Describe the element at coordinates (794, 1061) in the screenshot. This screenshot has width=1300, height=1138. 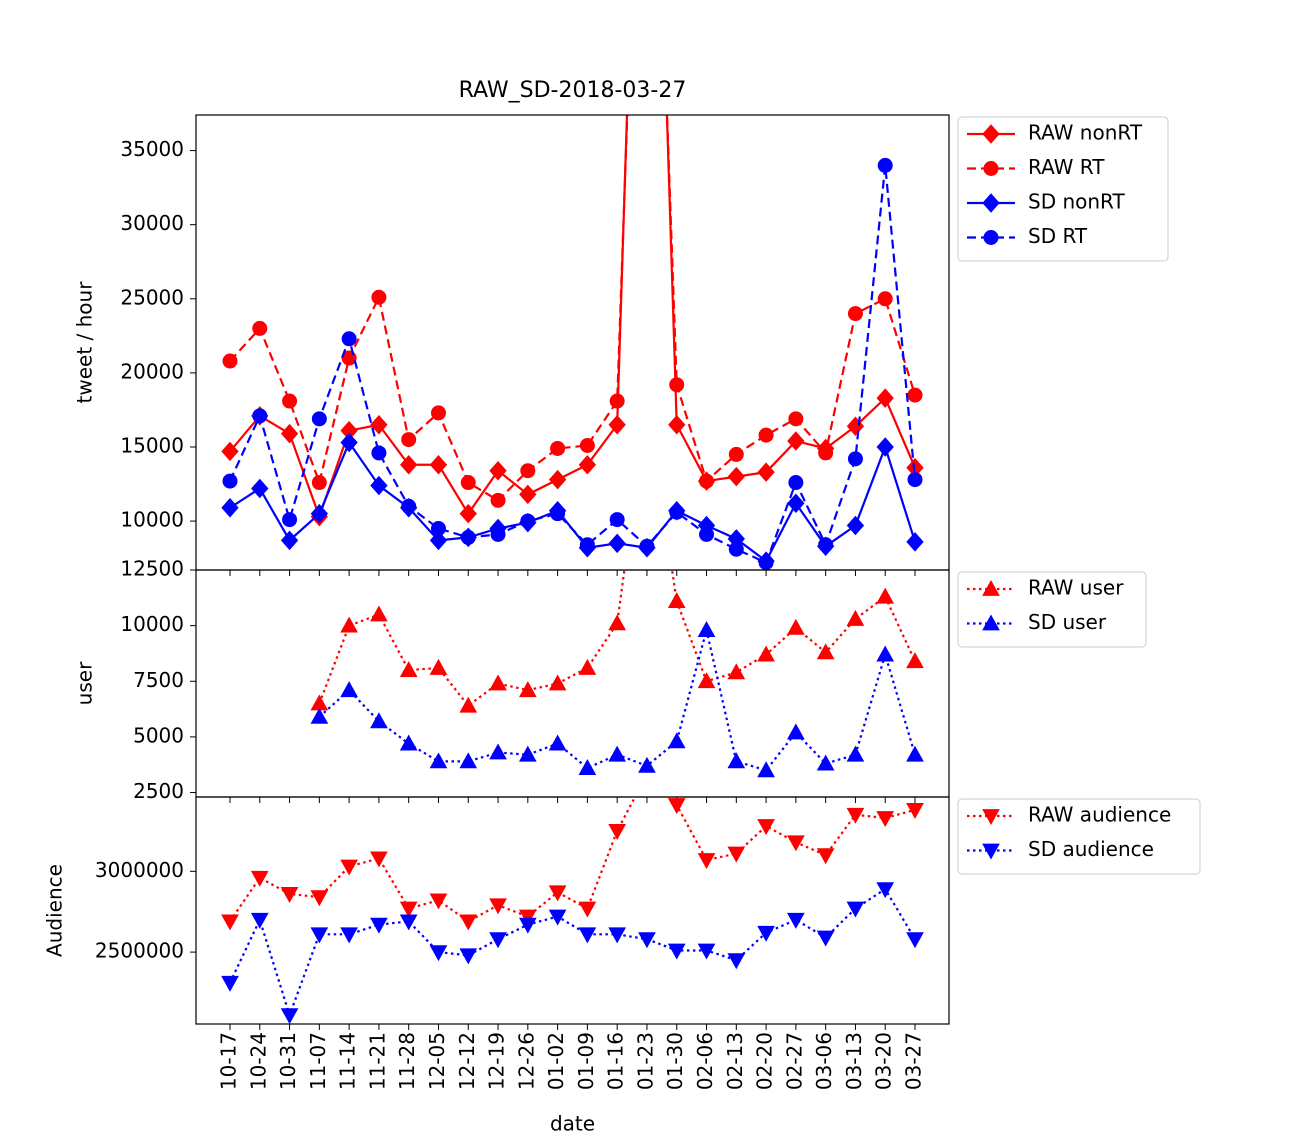
I see `x-tick-label: 02-27` at that location.